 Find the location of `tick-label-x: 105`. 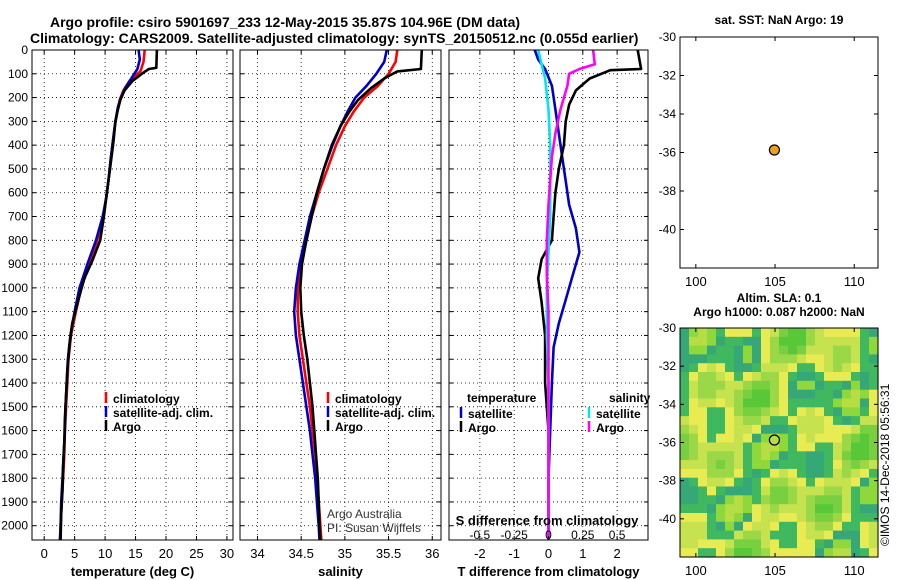

tick-label-x: 105 is located at coordinates (775, 570).